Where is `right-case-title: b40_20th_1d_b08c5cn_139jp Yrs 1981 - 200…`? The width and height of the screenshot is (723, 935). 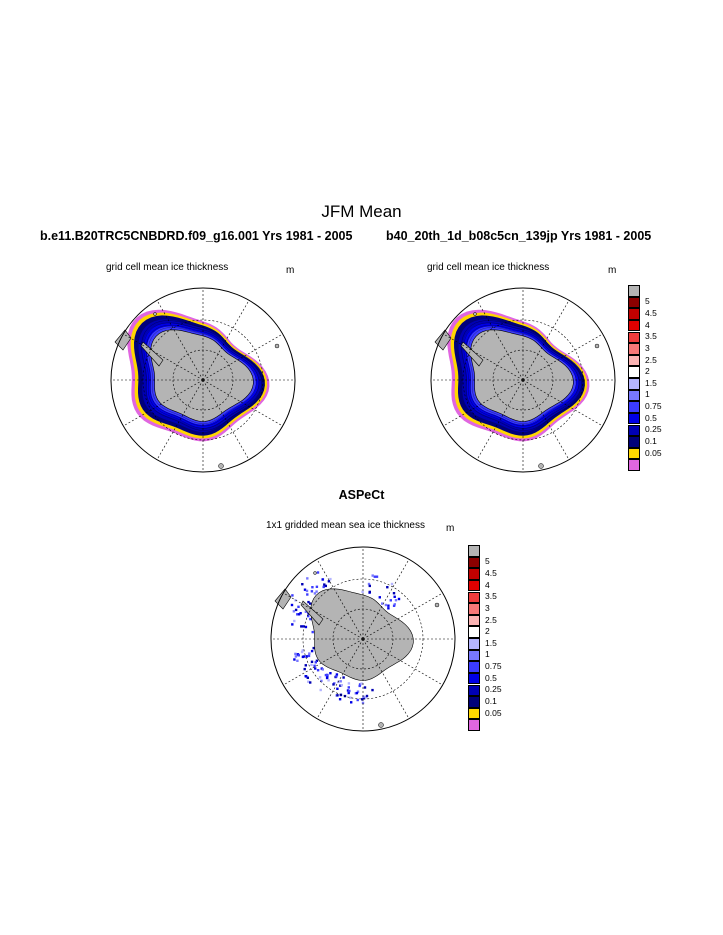
right-case-title: b40_20th_1d_b08c5cn_139jp Yrs 1981 - 200… is located at coordinates (519, 236).